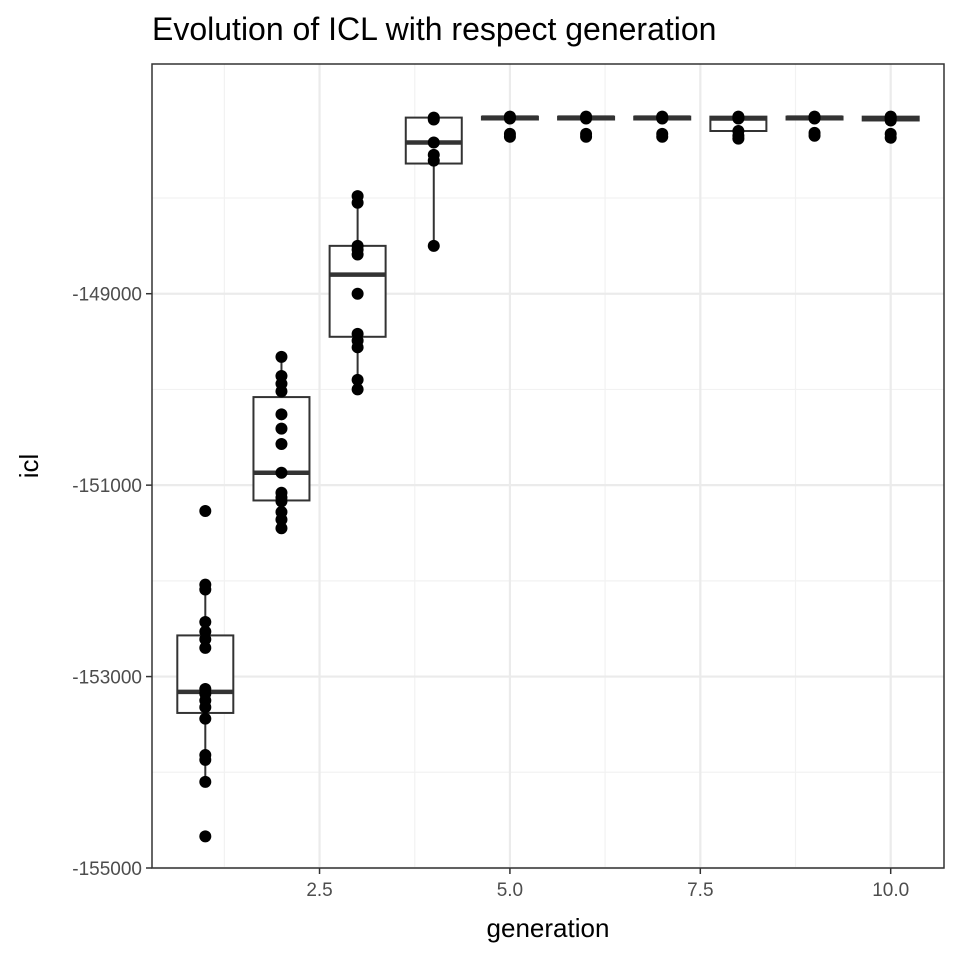 This screenshot has height=960, width=960. Describe the element at coordinates (107, 678) in the screenshot. I see `y-tick-label: -153000` at that location.